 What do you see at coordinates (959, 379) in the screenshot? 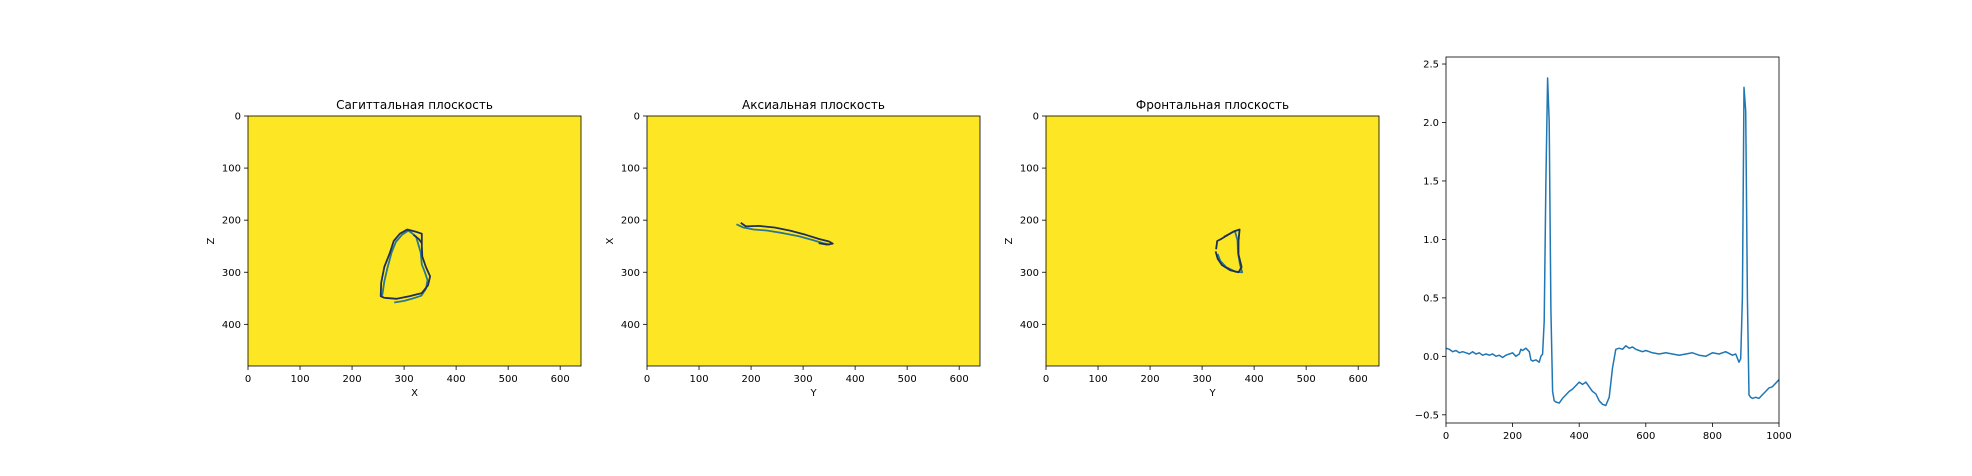
I see `axial-x-tick-label: 600` at bounding box center [959, 379].